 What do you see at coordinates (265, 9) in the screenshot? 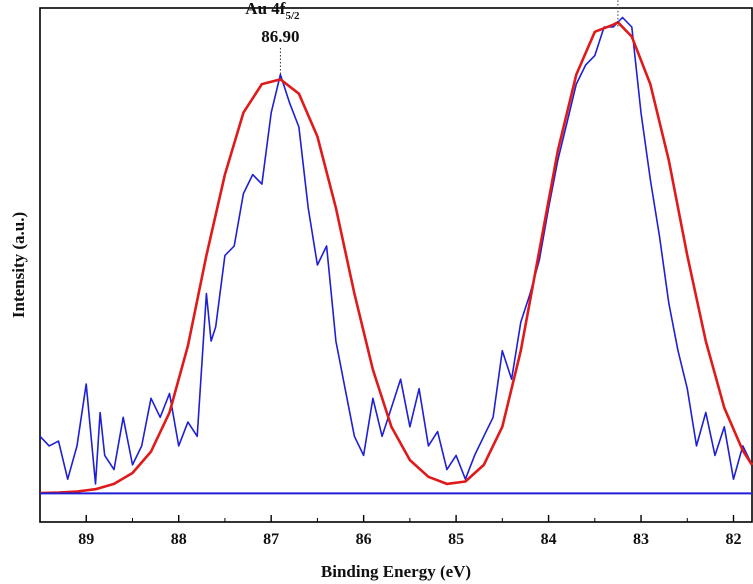
I see `peak-name-main: Au 4f` at bounding box center [265, 9].